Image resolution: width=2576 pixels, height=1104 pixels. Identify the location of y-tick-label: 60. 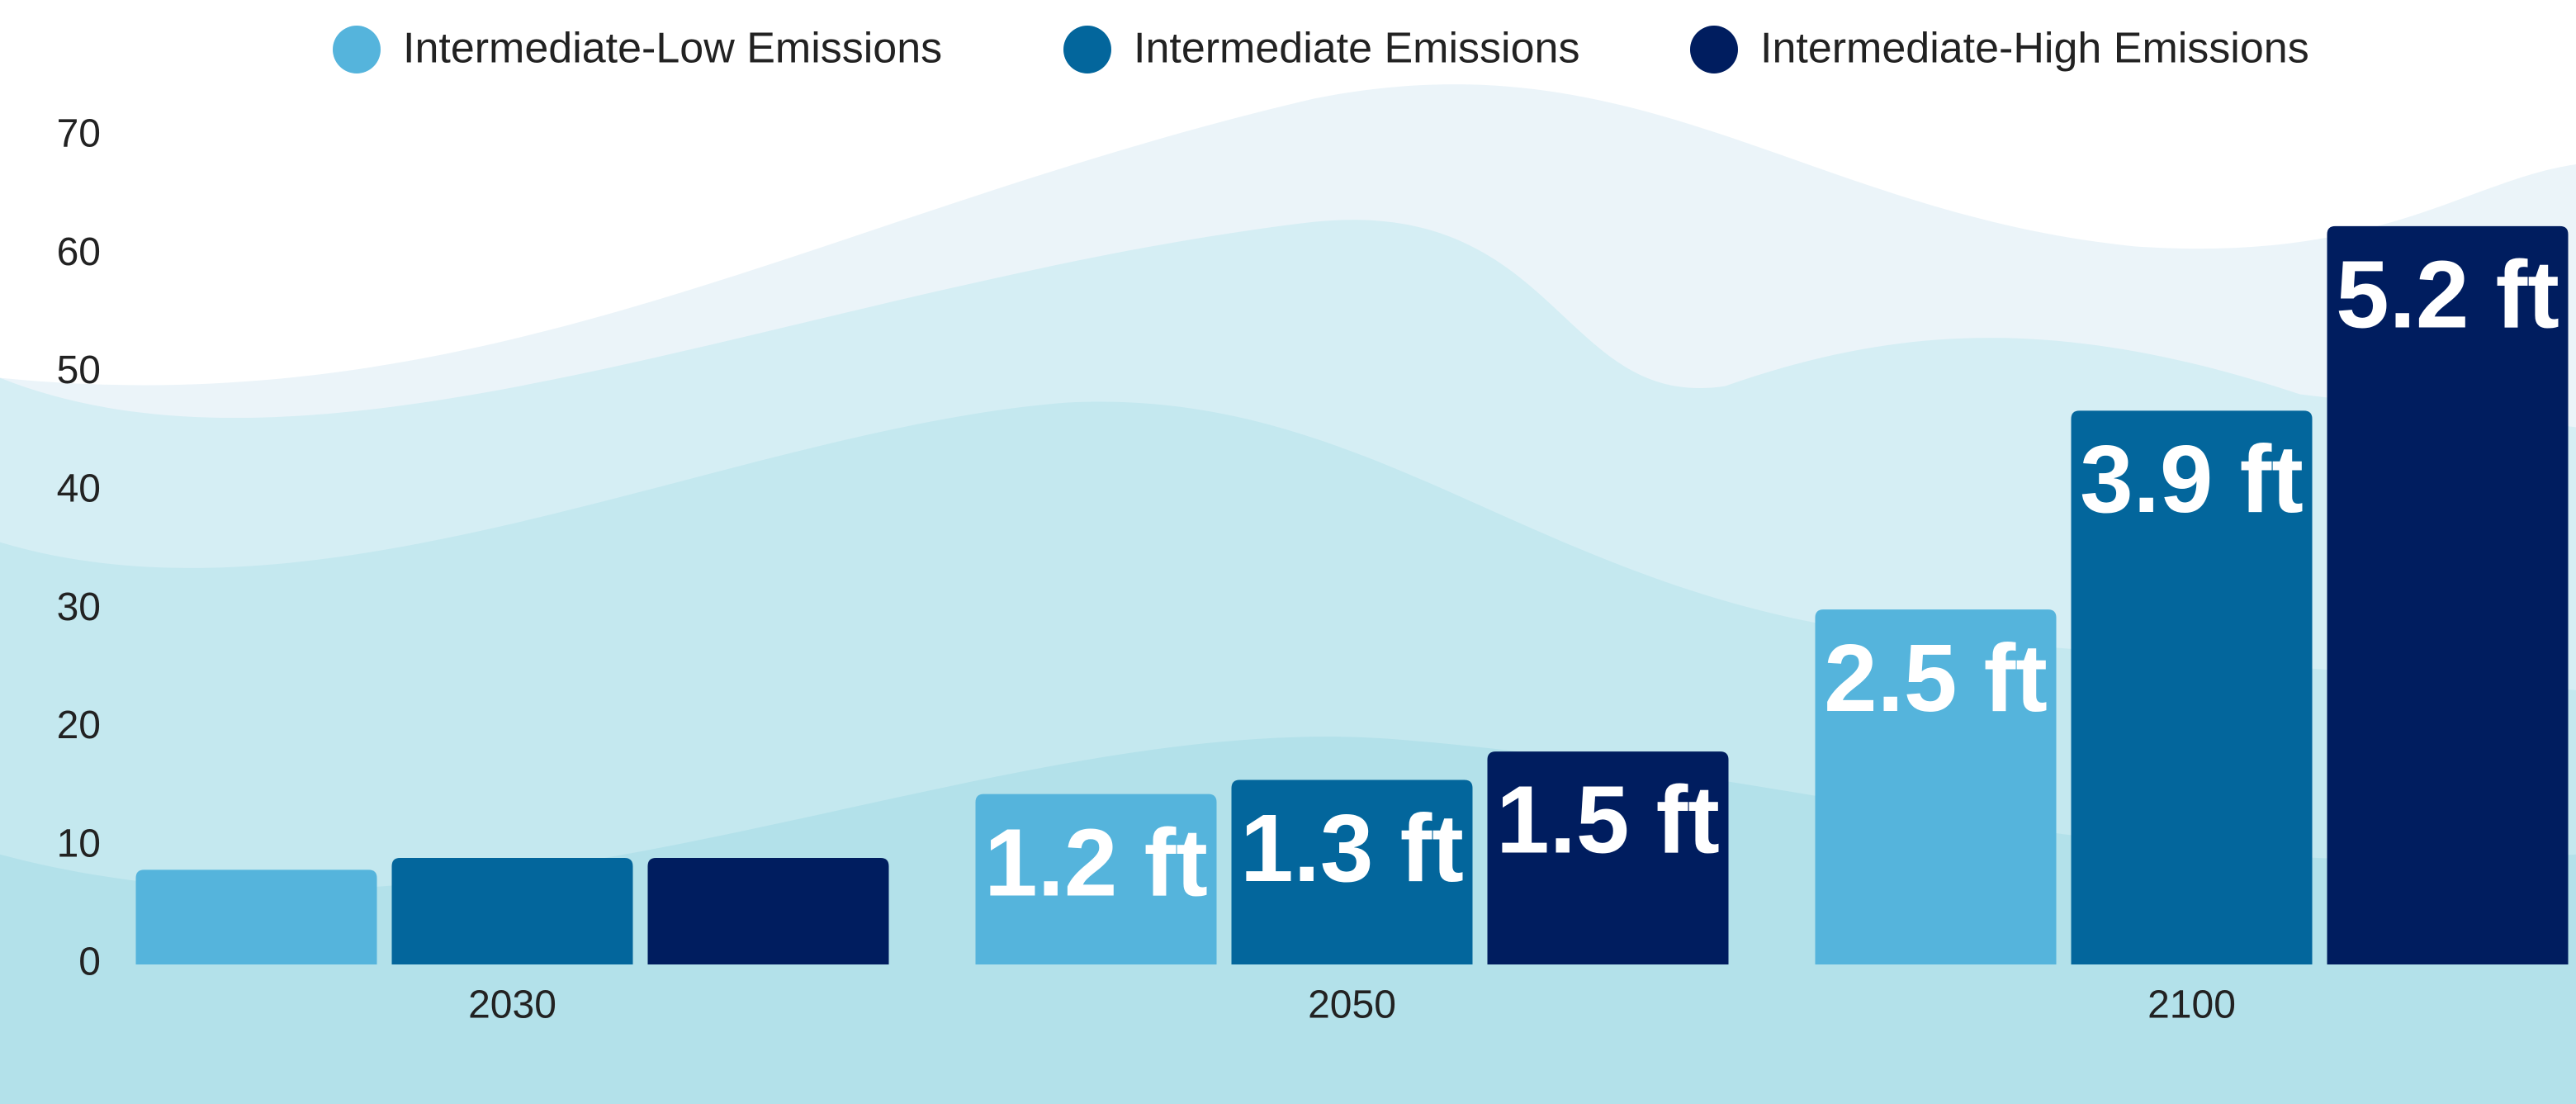
(79, 252).